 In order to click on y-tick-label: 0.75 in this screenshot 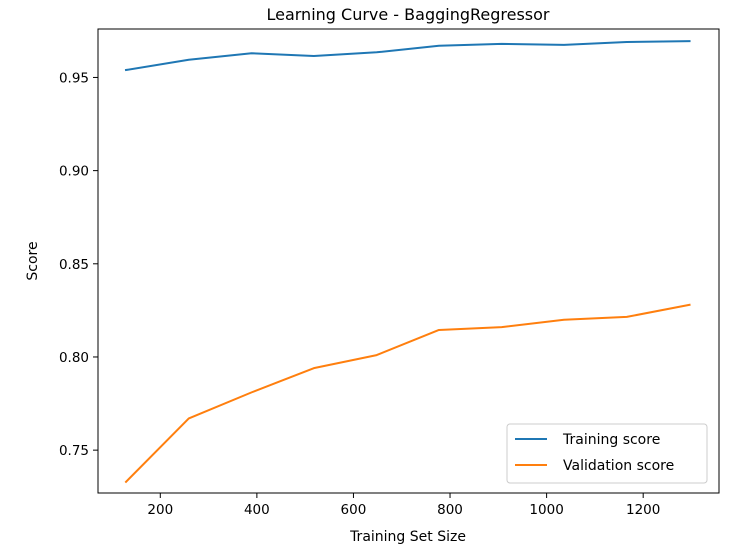, I will do `click(74, 451)`.